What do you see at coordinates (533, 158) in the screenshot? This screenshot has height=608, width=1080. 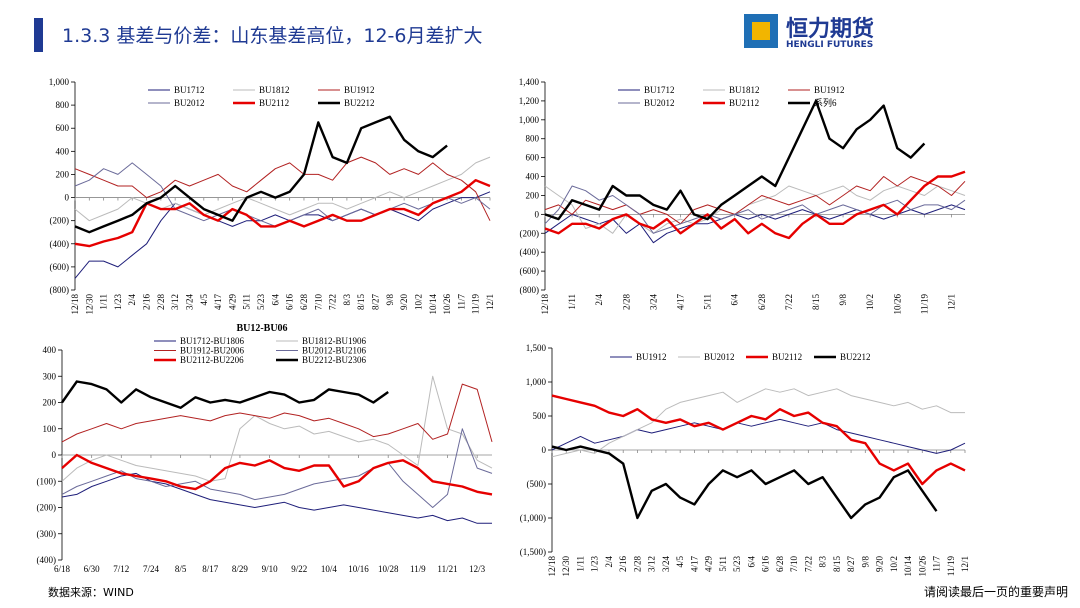 I see `y-tick-label: 600` at bounding box center [533, 158].